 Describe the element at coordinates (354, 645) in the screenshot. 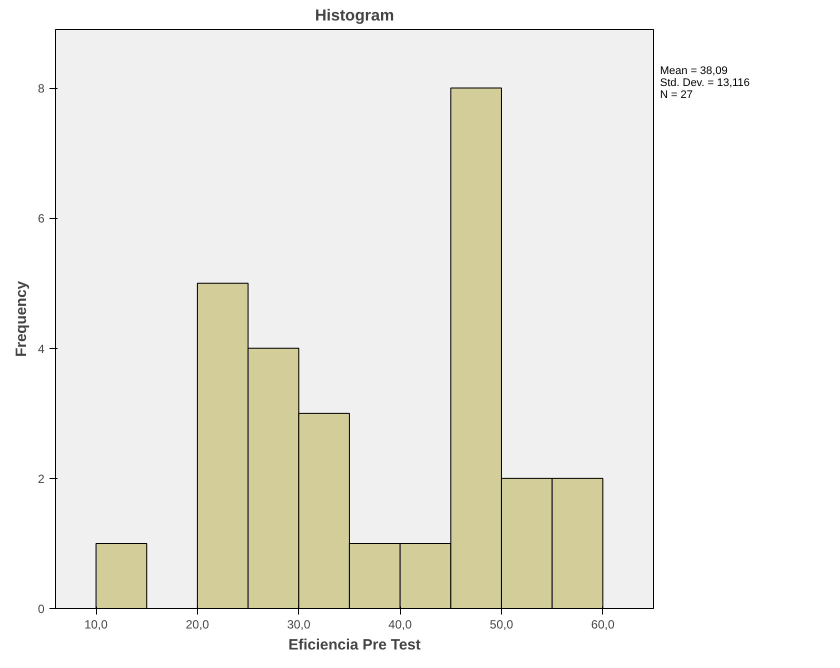

I see `x-axis-title: Eficiencia Pre Test` at that location.